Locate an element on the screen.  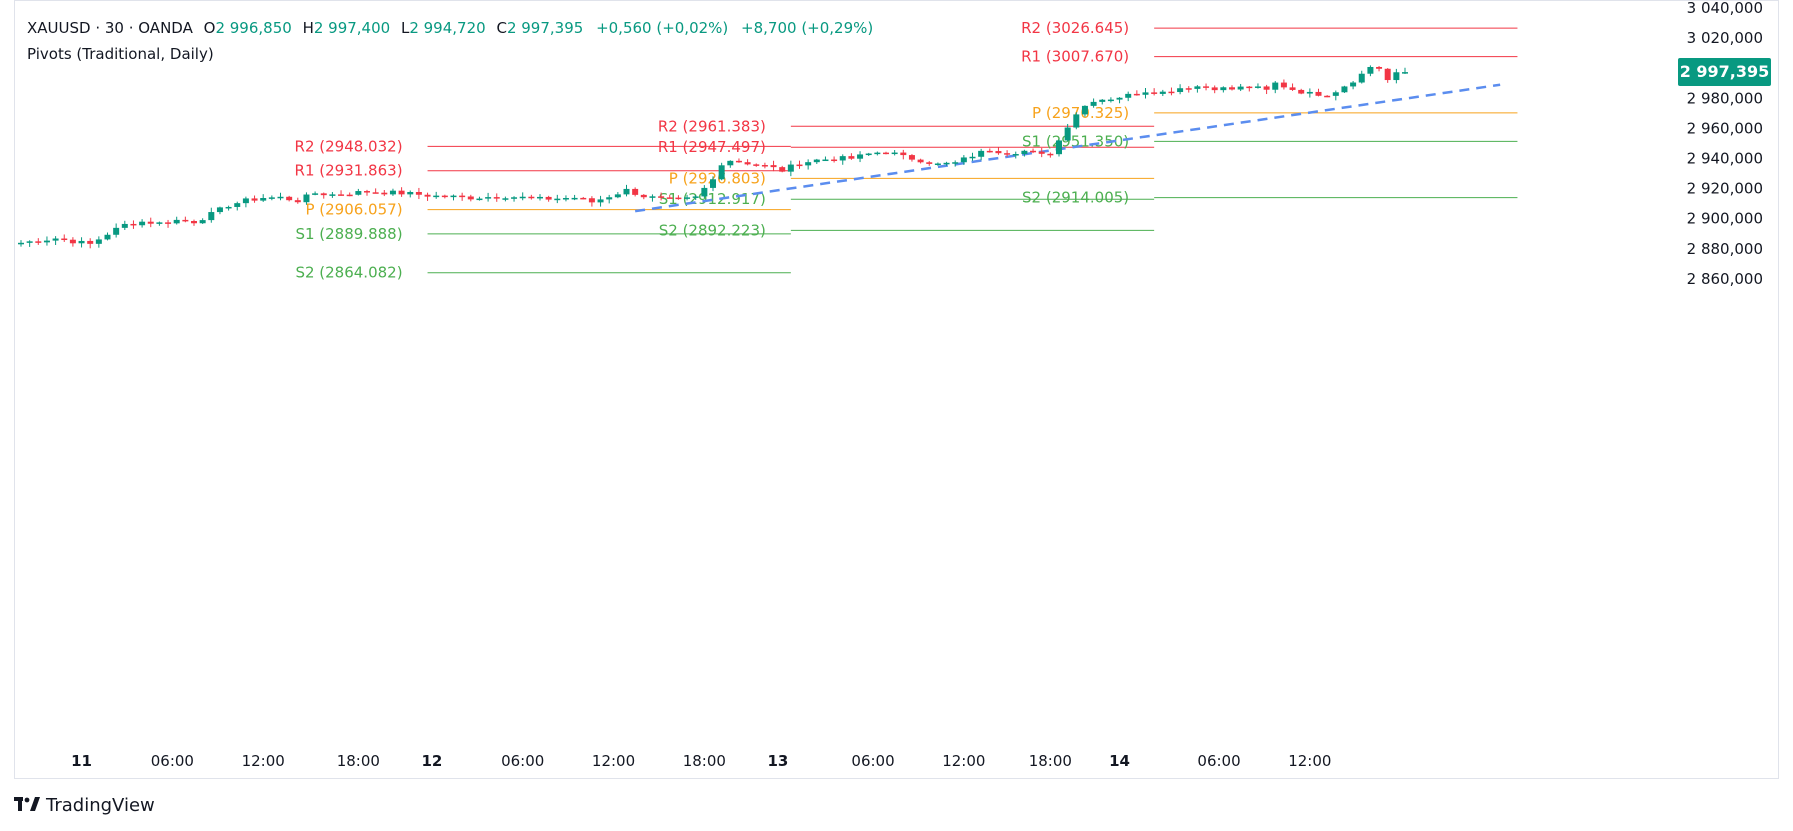
tradingview-mark-icon is located at coordinates (27, 805).